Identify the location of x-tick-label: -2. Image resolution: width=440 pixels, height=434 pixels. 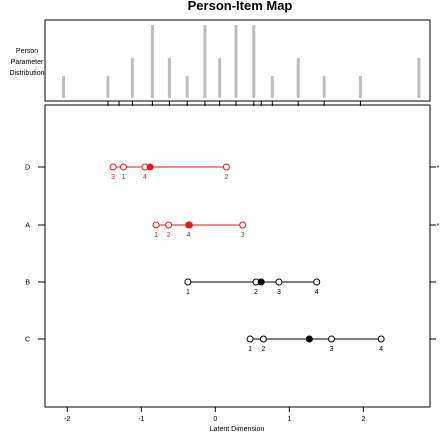
(67, 419).